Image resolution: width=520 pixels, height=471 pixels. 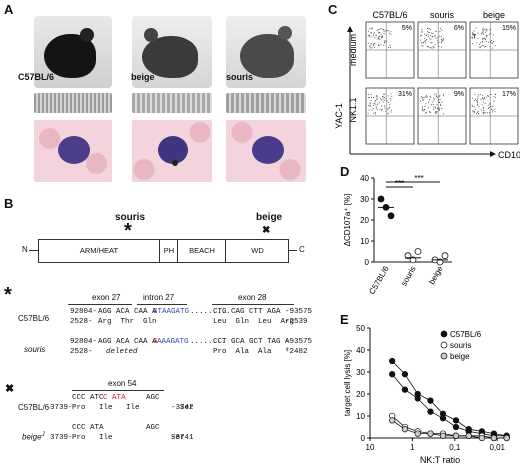 I want to click on flow-percent-1-2: 17%, so click(x=509, y=94).